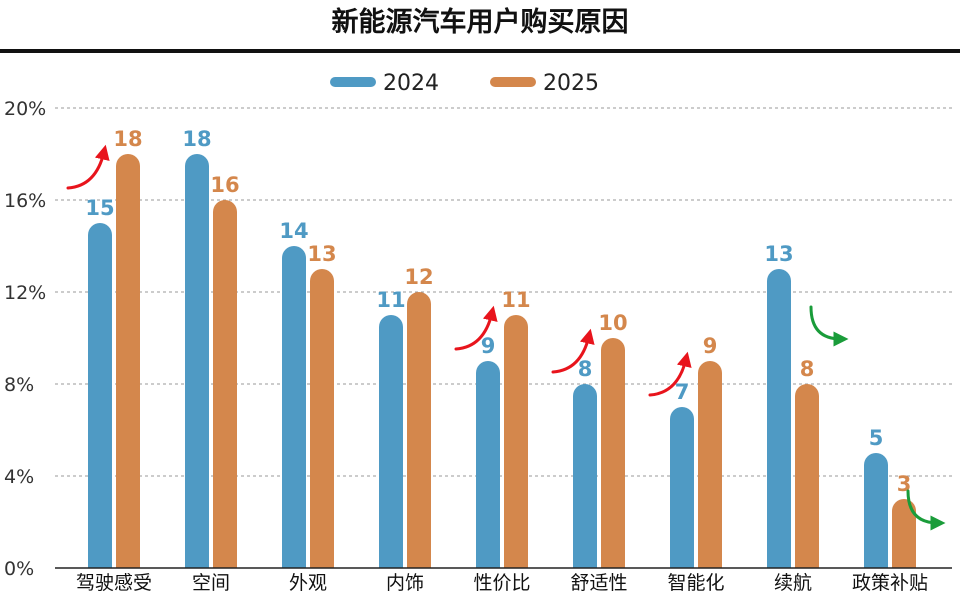  I want to click on legend: 2024 2025, so click(464, 83).